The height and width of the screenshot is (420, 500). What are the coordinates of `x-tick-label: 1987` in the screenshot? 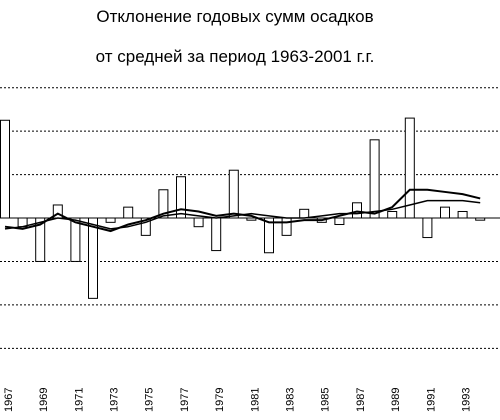 It's located at (361, 400).